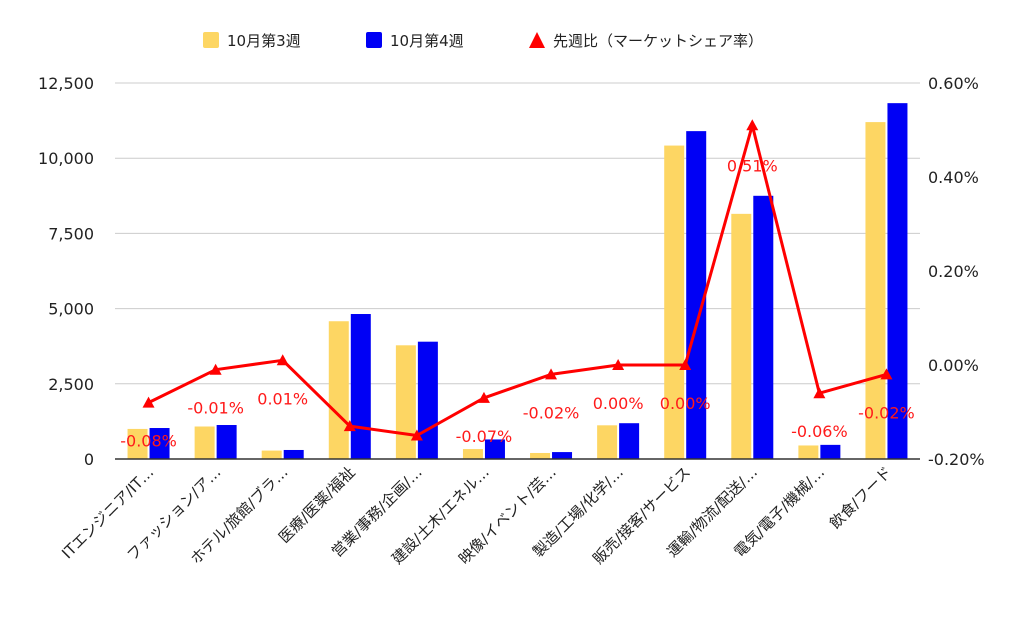  Describe the element at coordinates (374, 40) in the screenshot. I see `legend-swatch-week4` at that location.